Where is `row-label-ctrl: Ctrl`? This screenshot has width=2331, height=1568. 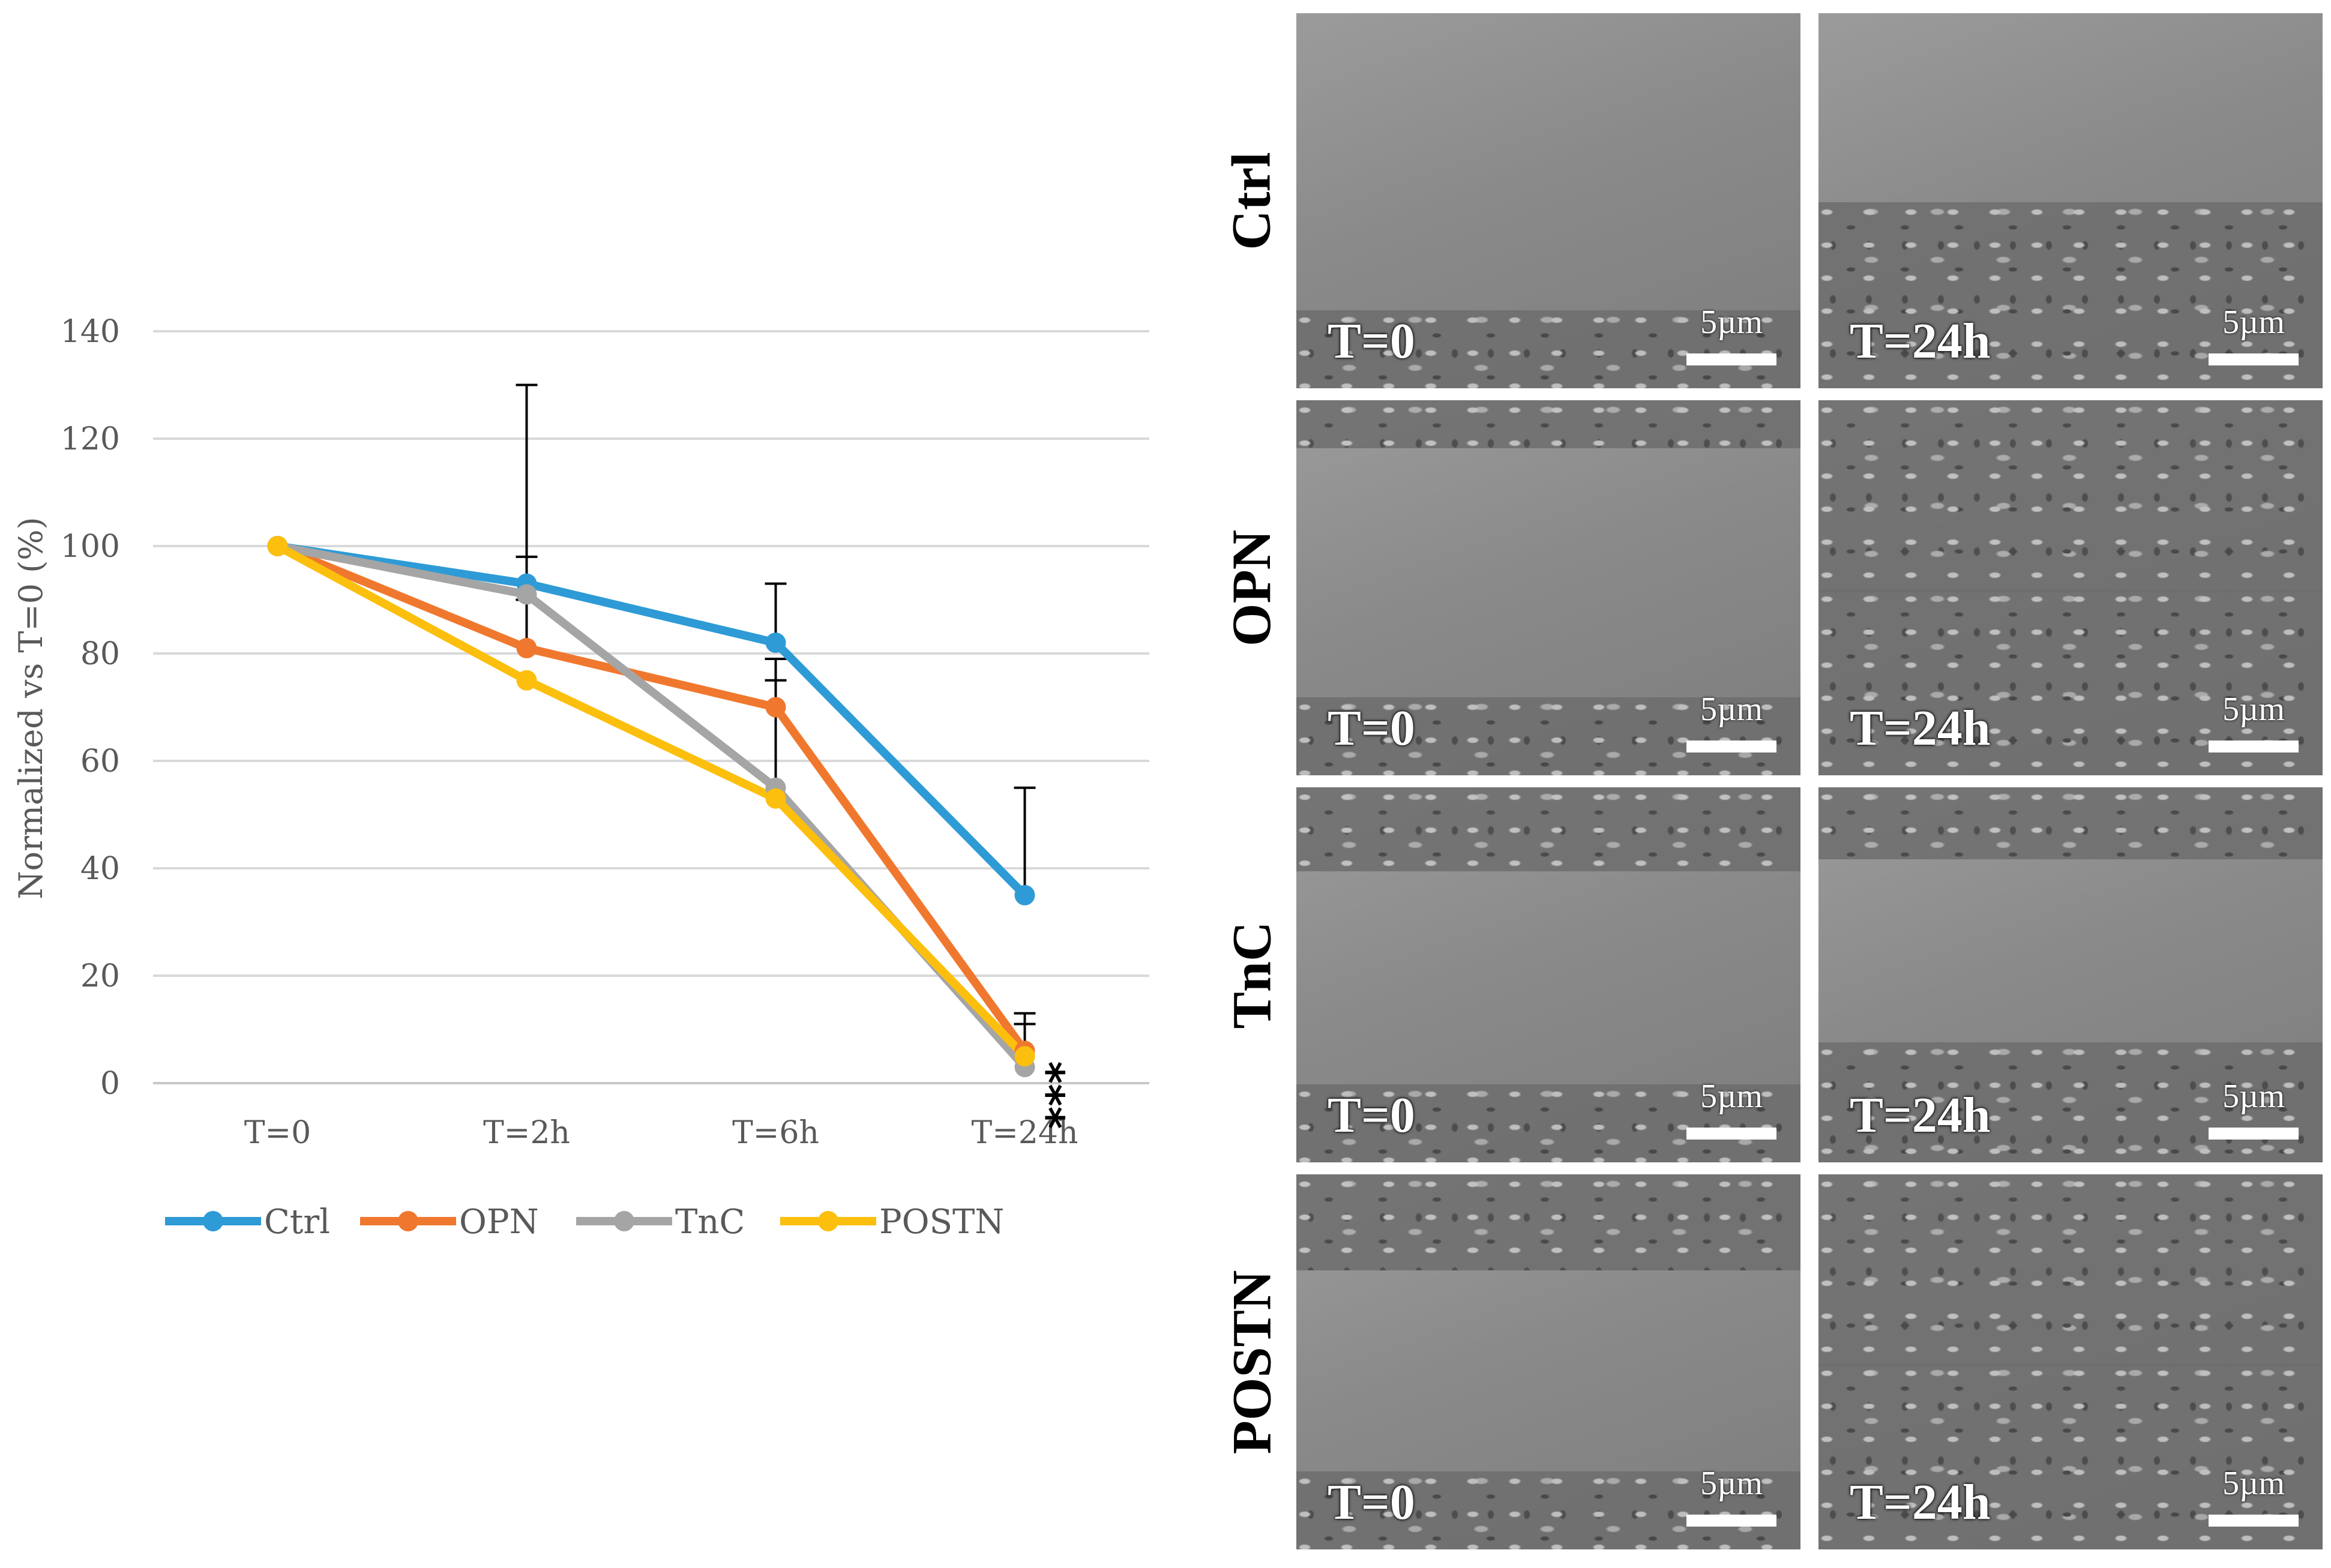 row-label-ctrl: Ctrl is located at coordinates (1252, 200).